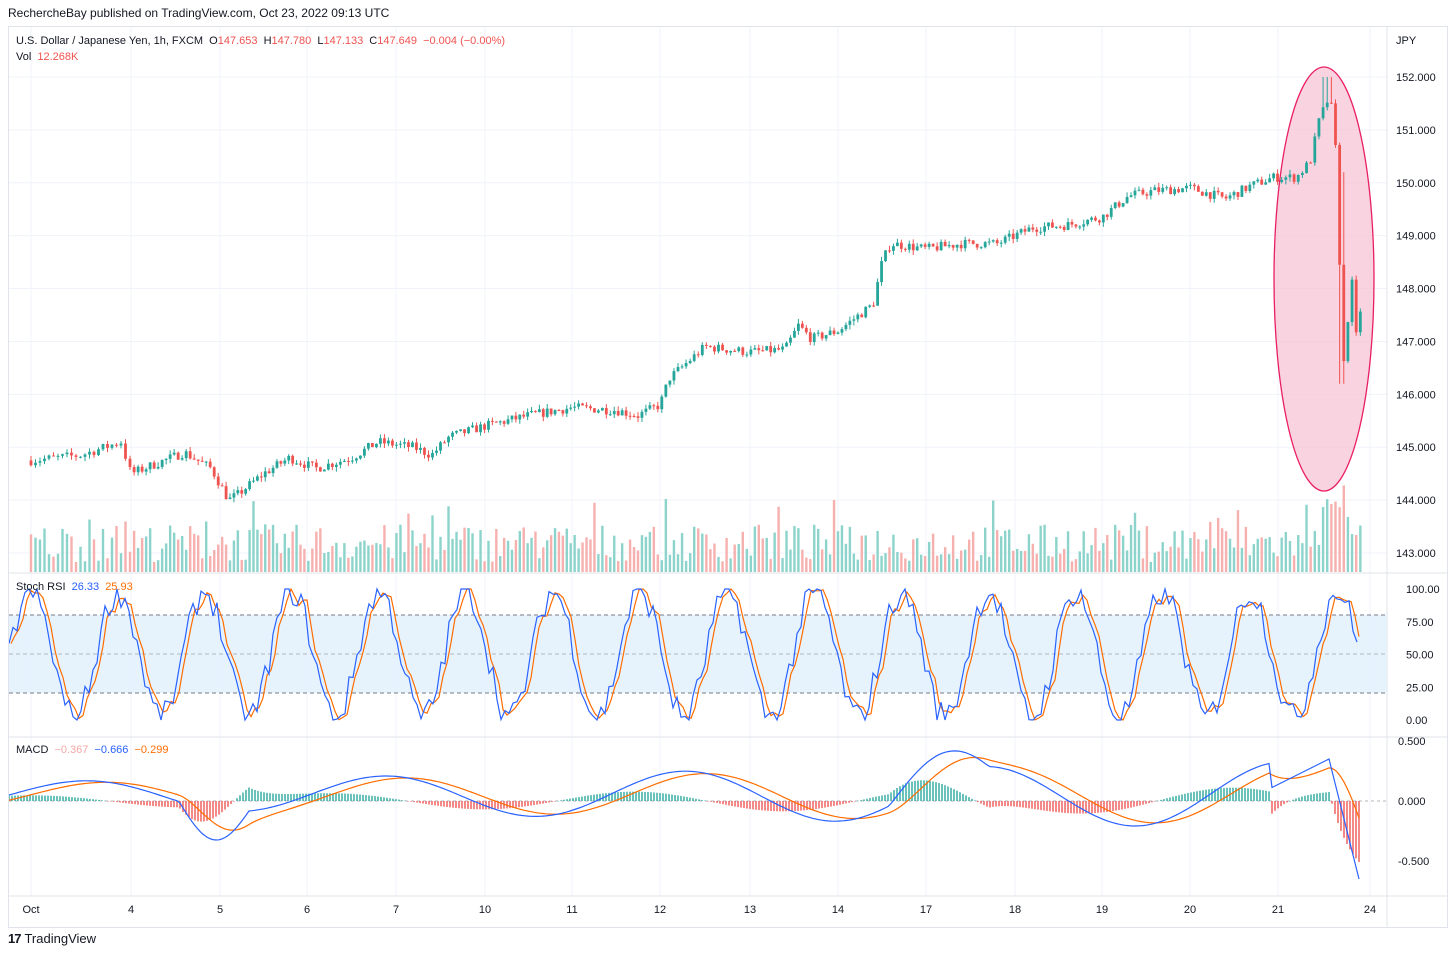  What do you see at coordinates (1416, 237) in the screenshot?
I see `price-tick-label: 149.000` at bounding box center [1416, 237].